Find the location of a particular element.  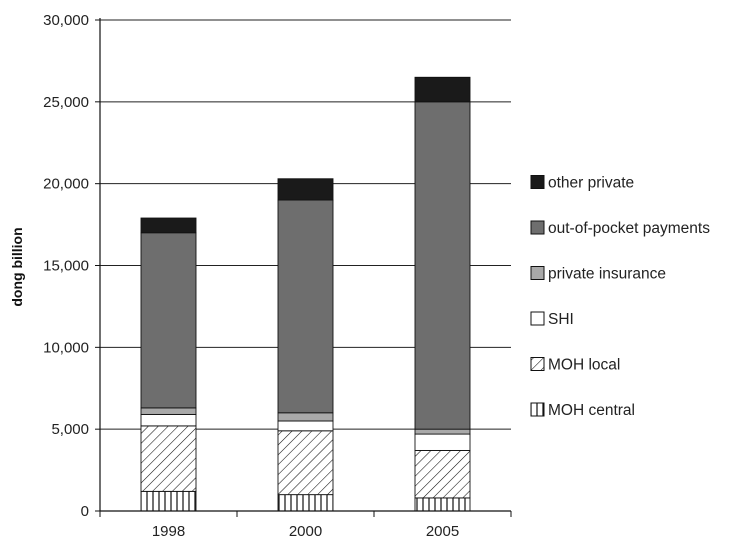

y-tick-label: 30,000 is located at coordinates (66, 20).